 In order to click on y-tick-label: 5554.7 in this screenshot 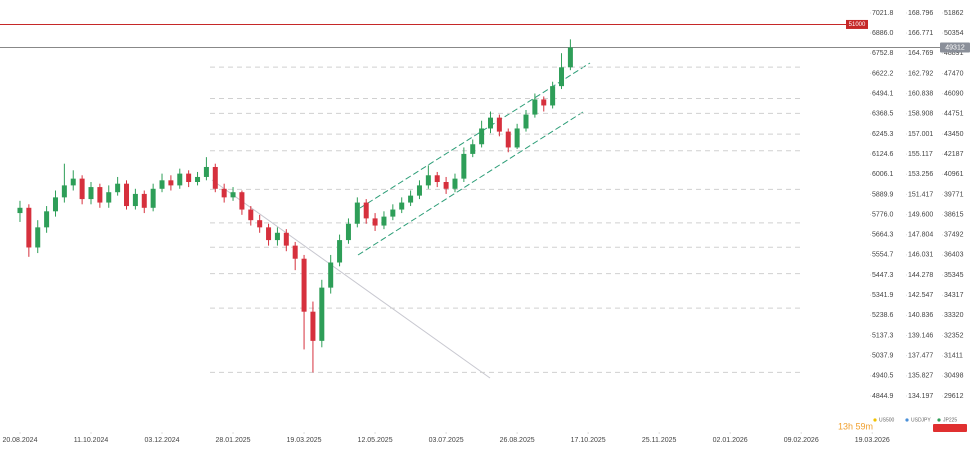, I will do `click(883, 255)`.